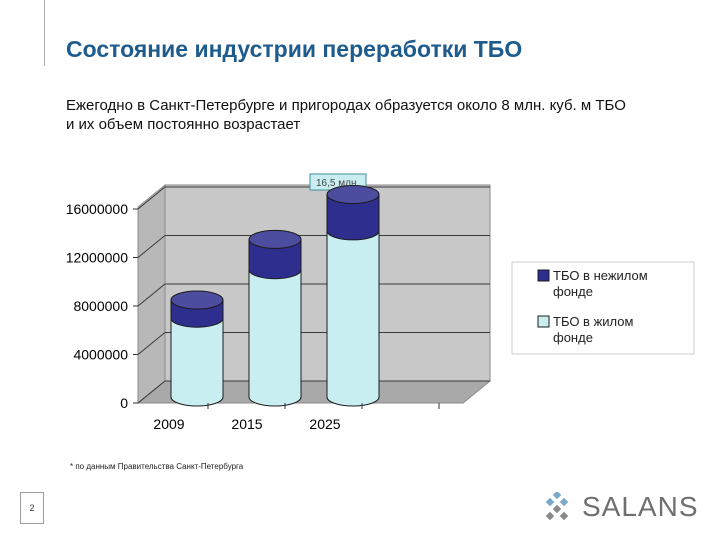  I want to click on legend-label-line: ТБО в нежилом, so click(600, 275).